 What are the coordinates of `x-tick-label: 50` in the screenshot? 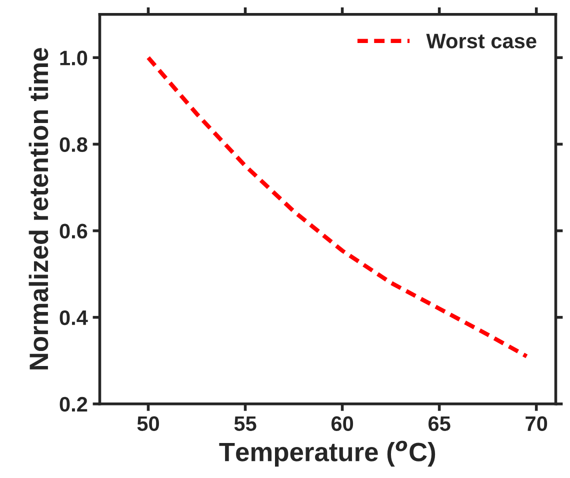 It's located at (148, 424).